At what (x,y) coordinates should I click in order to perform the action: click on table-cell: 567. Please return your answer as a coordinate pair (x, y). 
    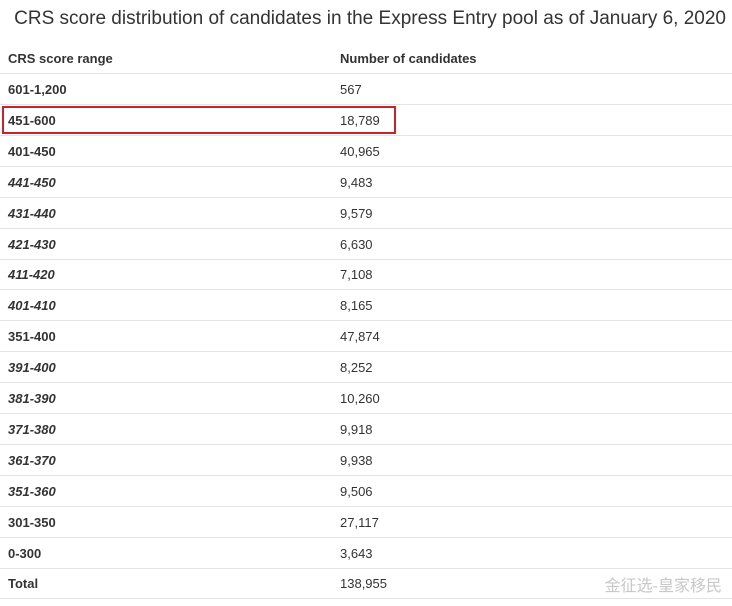
    Looking at the image, I should click on (351, 89).